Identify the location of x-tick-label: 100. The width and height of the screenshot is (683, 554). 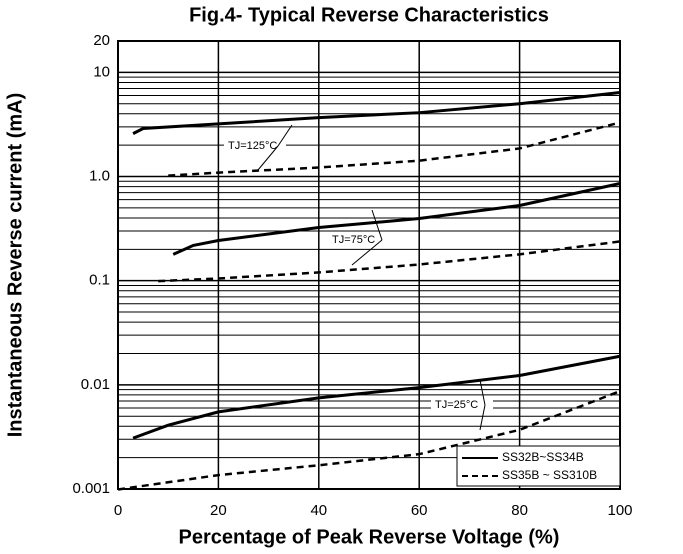
(619, 510).